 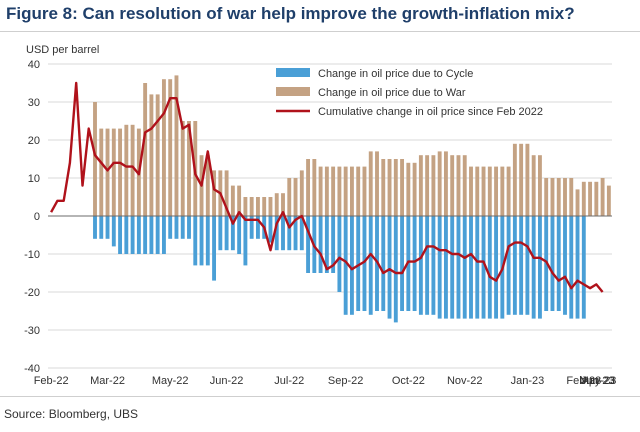 I want to click on y-axis-ticks: -40 -30 -20 -10 0 10 20 30 40, so click(x=32, y=217).